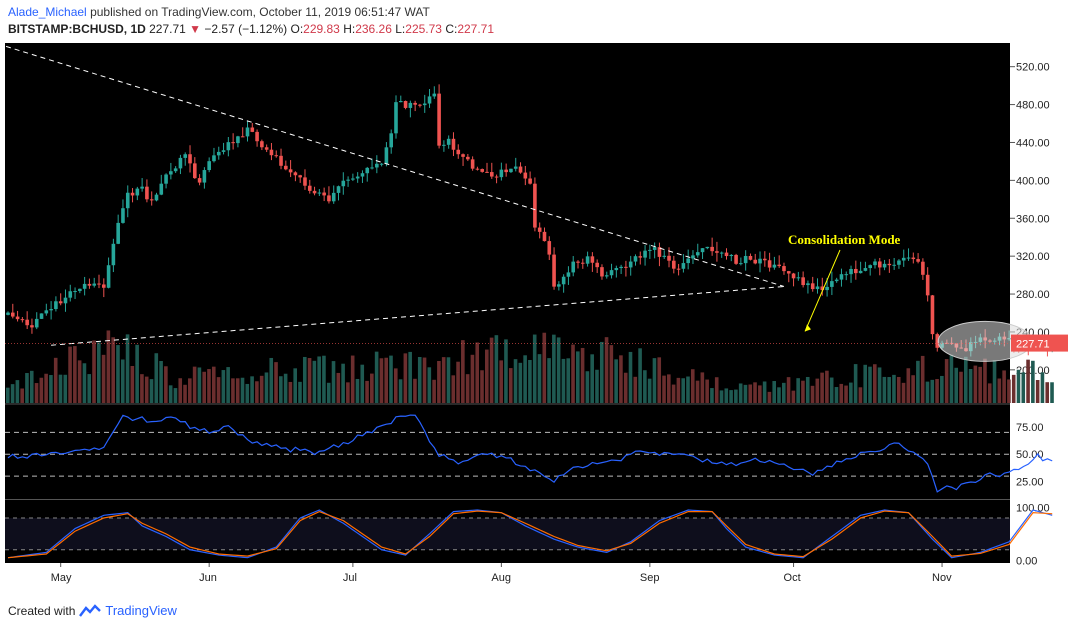  I want to click on stoch-k-line, so click(530, 534).